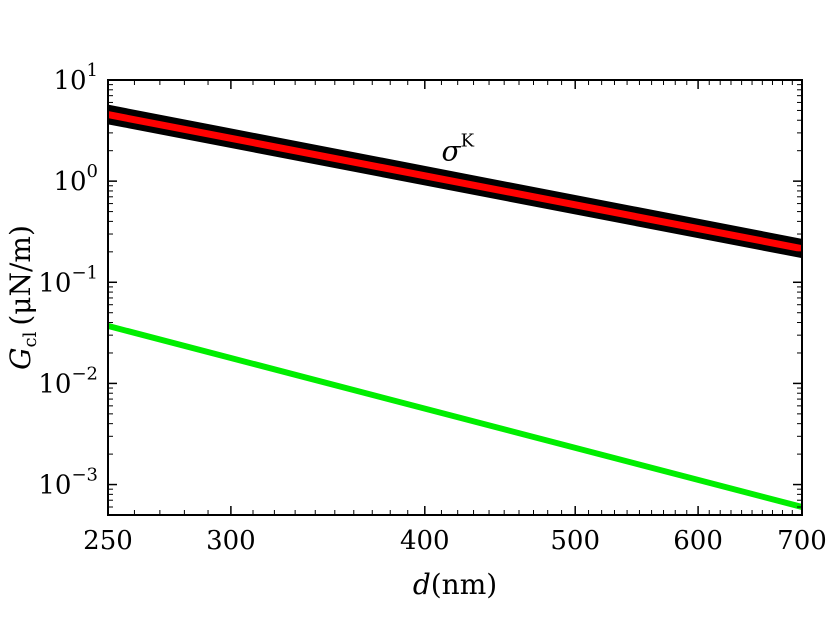  Describe the element at coordinates (20, 275) in the screenshot. I see `y-axis-unit: (μN/m)` at that location.